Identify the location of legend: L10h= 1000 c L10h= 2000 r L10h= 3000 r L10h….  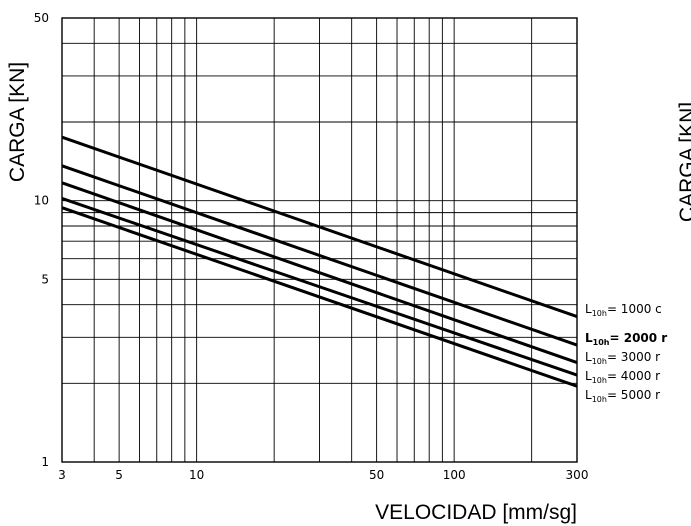
(626, 353).